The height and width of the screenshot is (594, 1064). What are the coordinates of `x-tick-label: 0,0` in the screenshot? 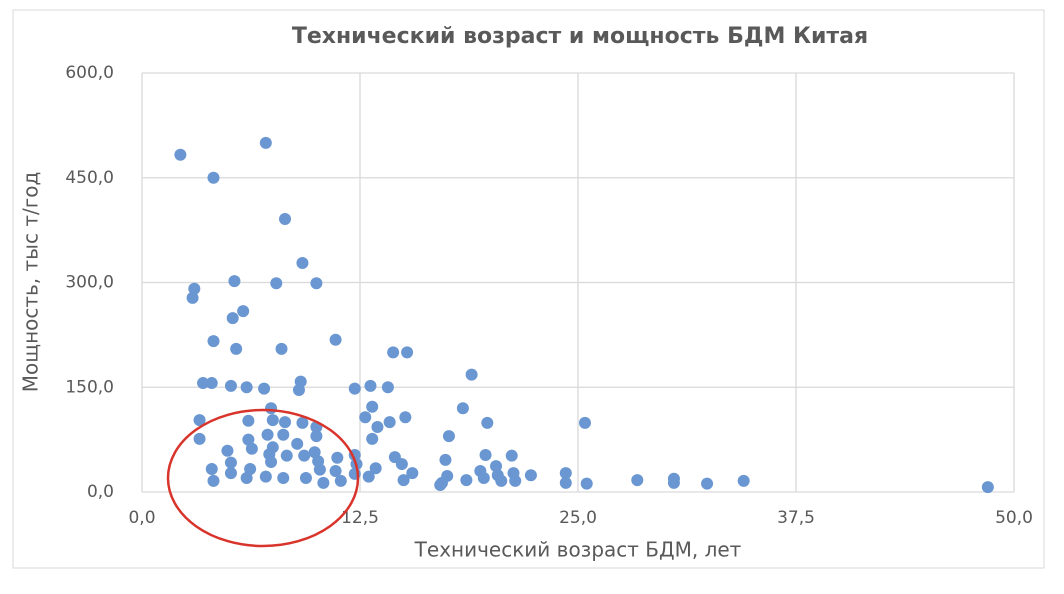 It's located at (141, 518).